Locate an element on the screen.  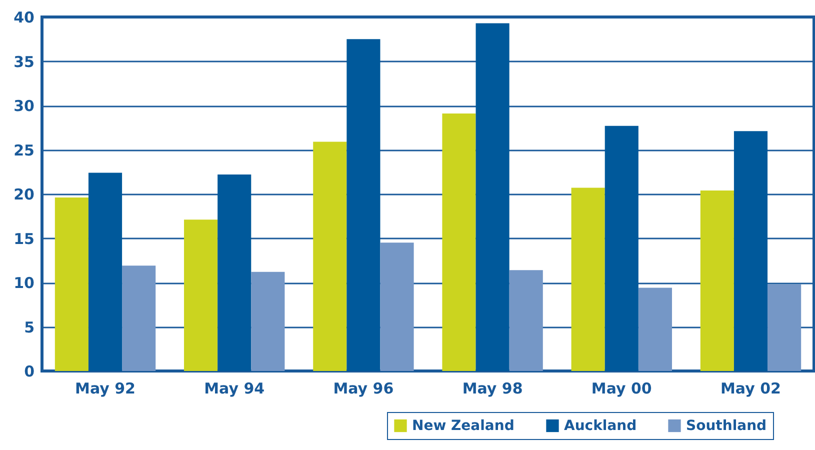
y-tick-label: 0 is located at coordinates (29, 371).